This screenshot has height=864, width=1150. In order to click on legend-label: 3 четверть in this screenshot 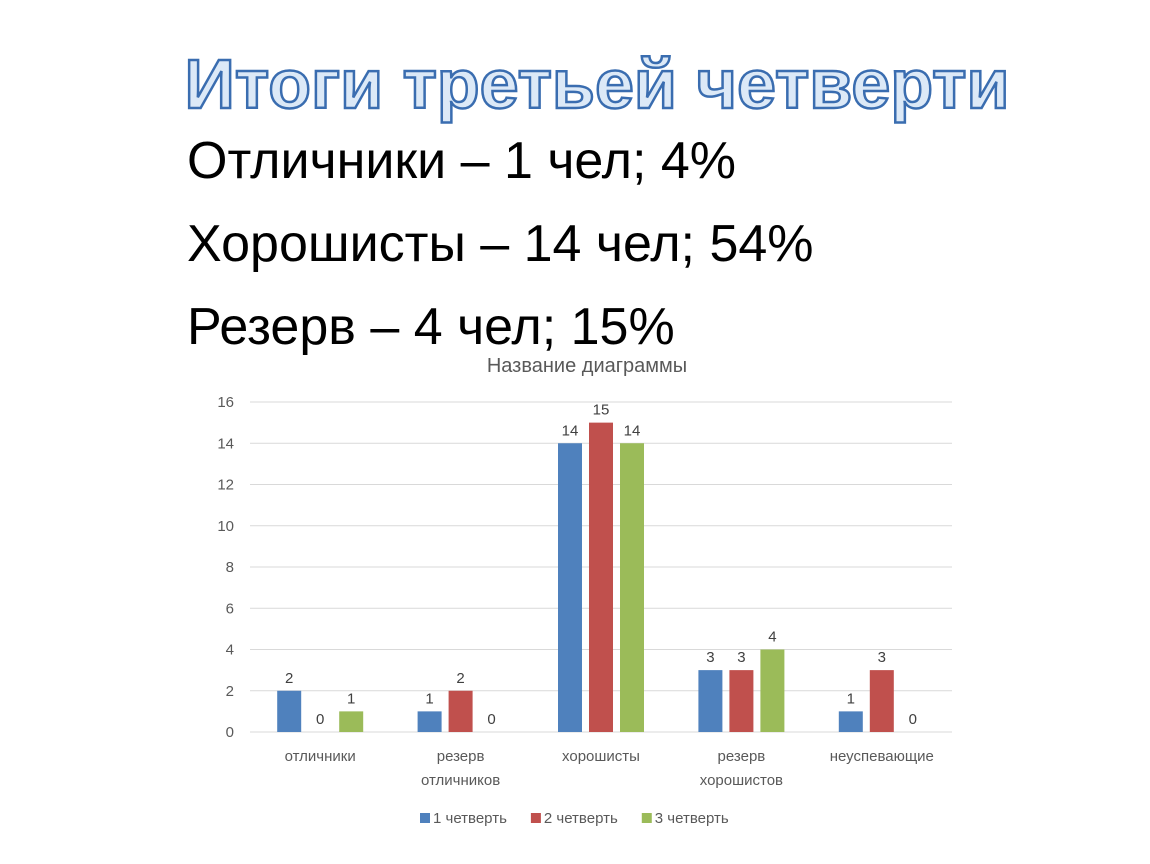, I will do `click(692, 818)`.